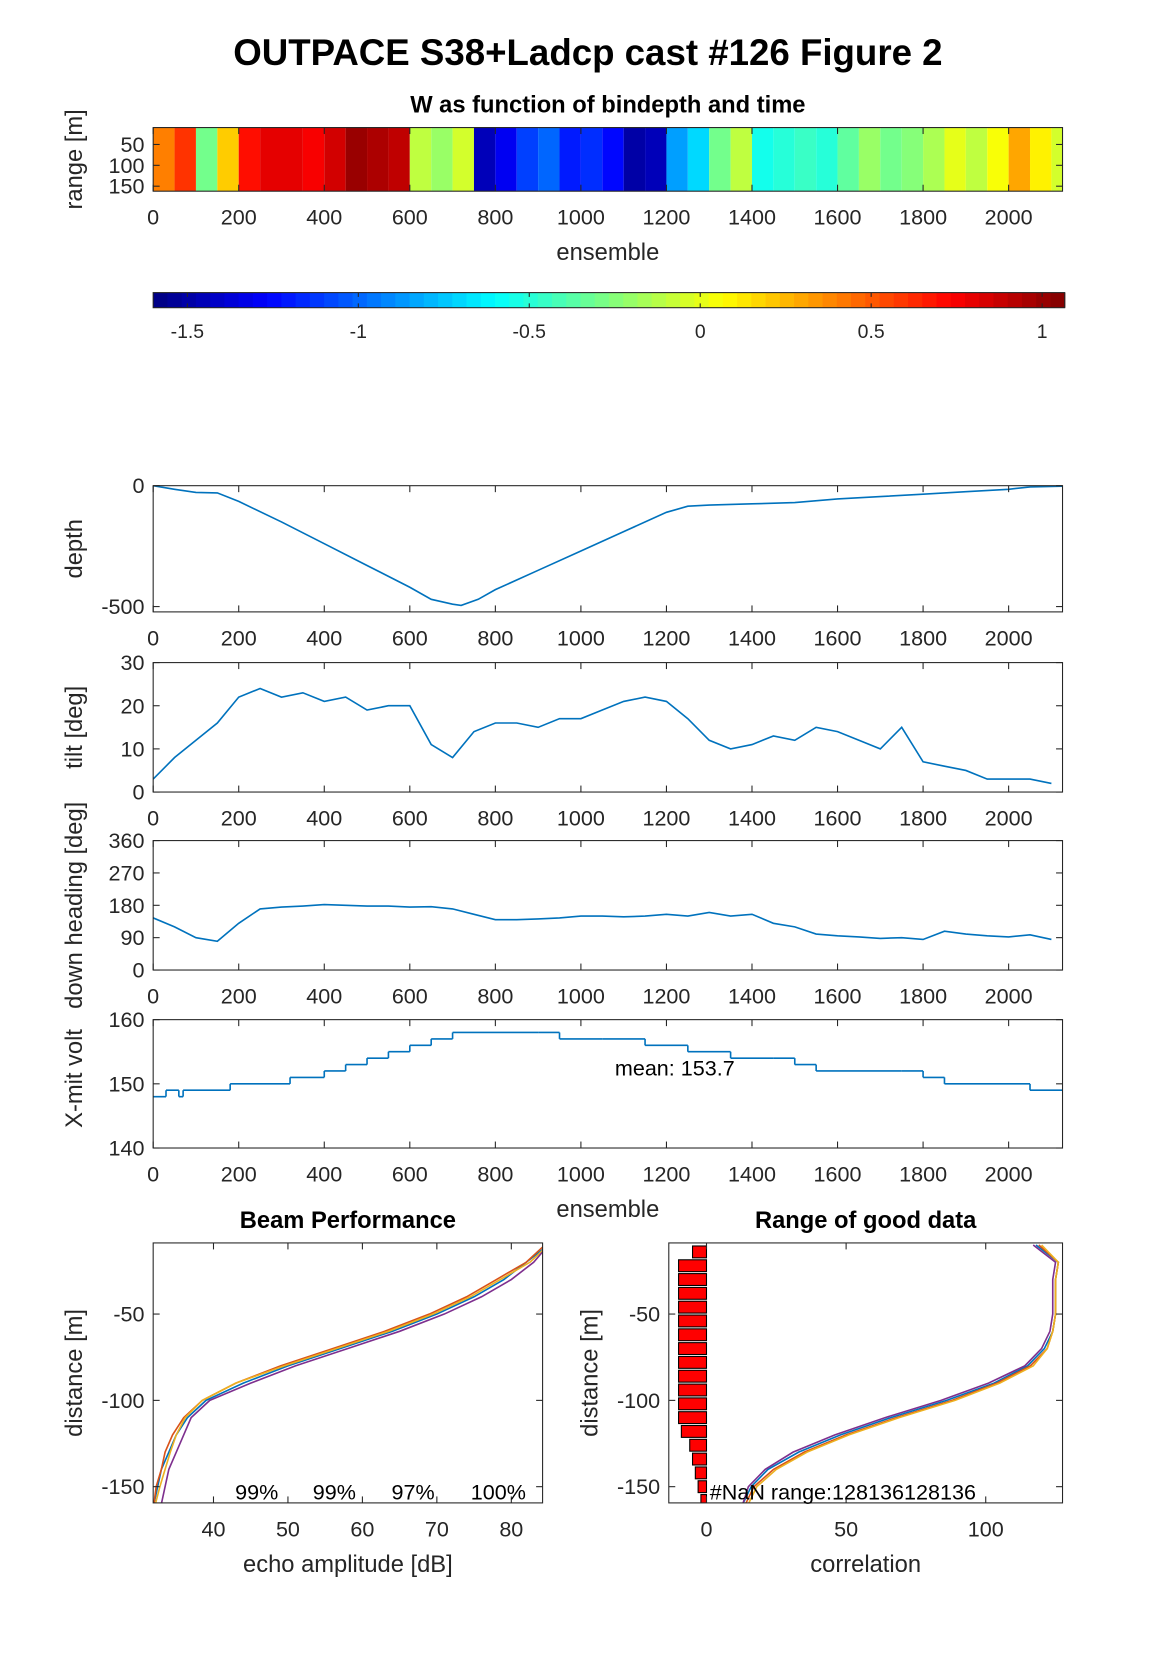  Describe the element at coordinates (865, 1565) in the screenshot. I see `x-axis-label: correlation` at that location.